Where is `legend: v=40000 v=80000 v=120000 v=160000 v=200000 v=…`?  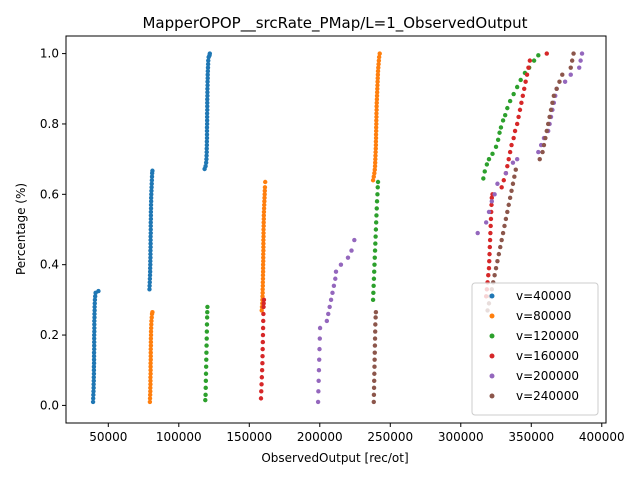 legend: v=40000 v=80000 v=120000 v=160000 v=200000 v=… is located at coordinates (535, 349).